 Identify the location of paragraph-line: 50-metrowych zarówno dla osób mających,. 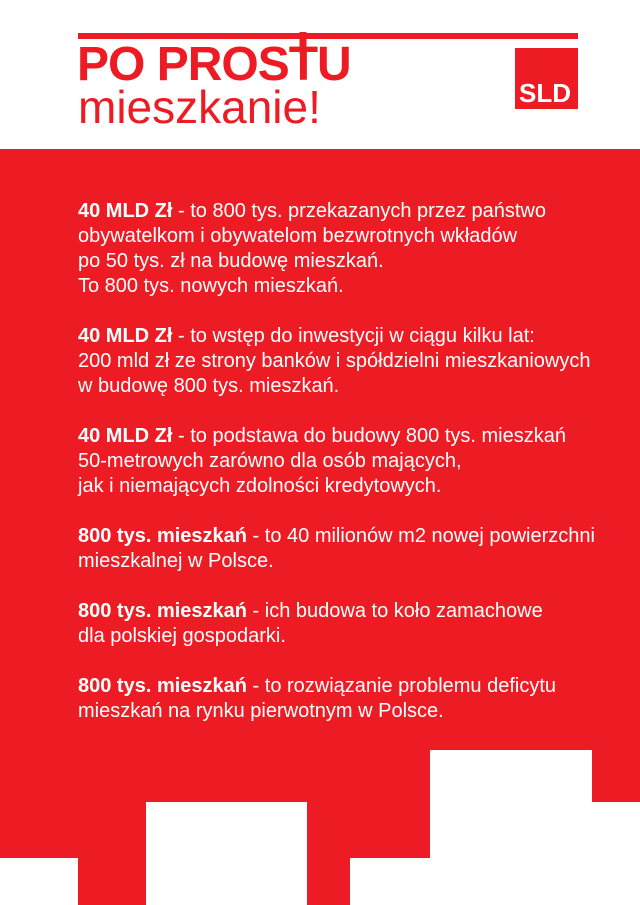
(270, 461).